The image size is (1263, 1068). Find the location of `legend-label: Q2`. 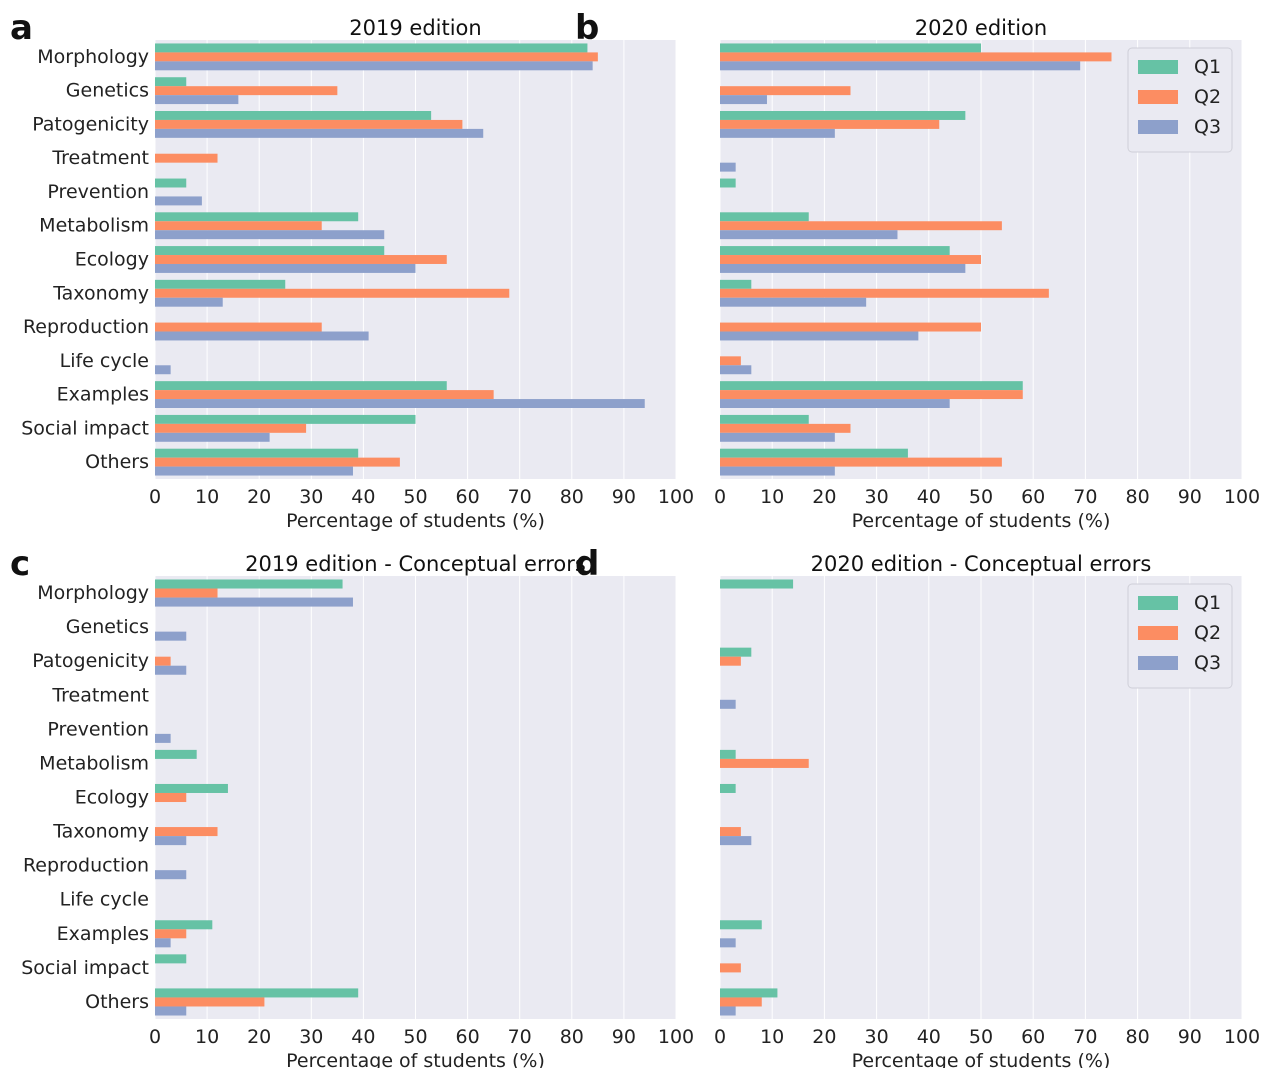

legend-label: Q2 is located at coordinates (1207, 97).